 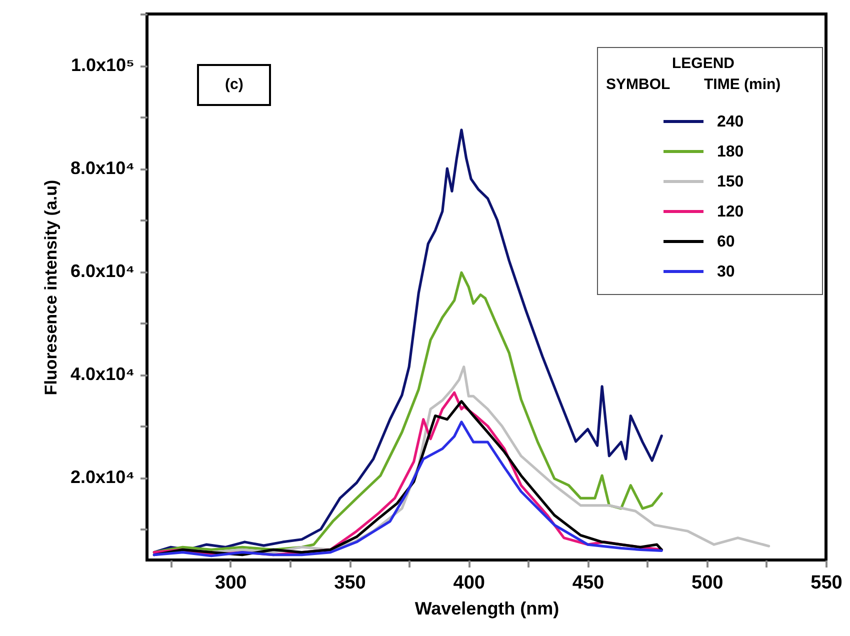 What do you see at coordinates (469, 583) in the screenshot?
I see `x-tick-label: 400` at bounding box center [469, 583].